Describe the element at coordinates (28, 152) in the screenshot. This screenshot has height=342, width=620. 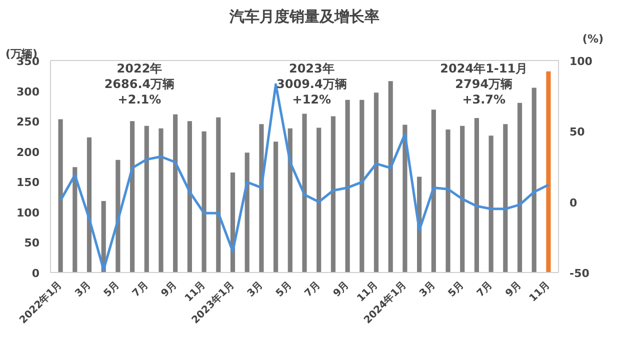
I see `y-tick-label: 200` at that location.